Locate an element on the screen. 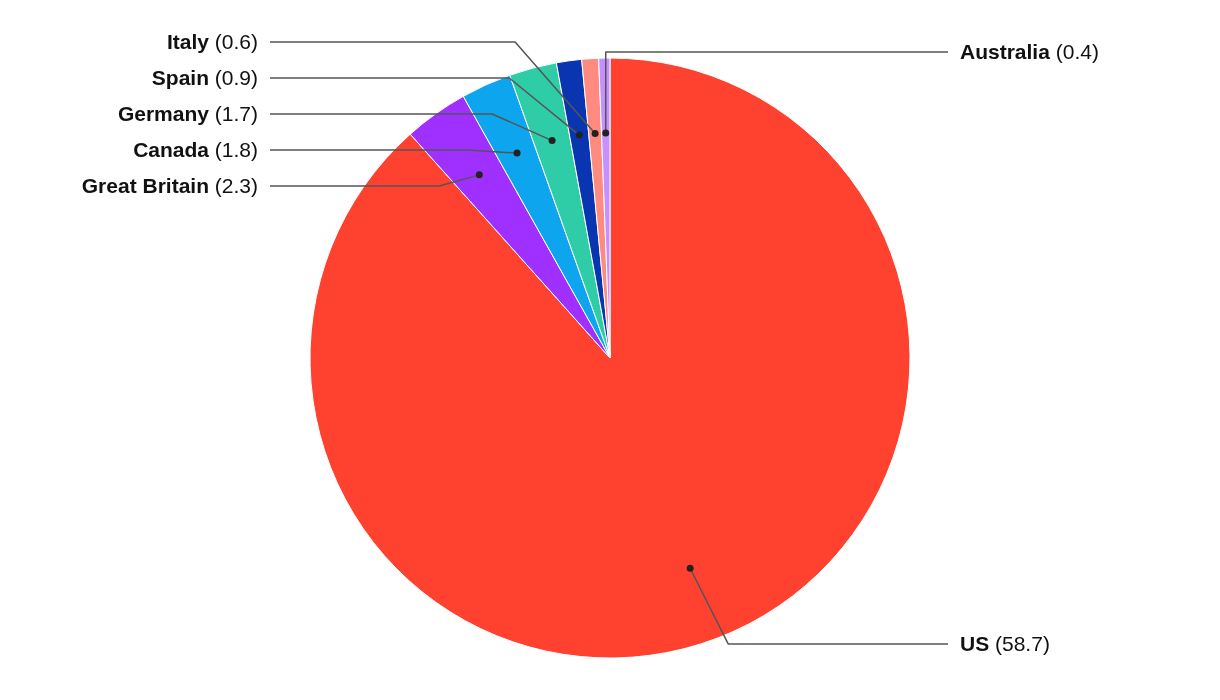 The height and width of the screenshot is (700, 1220). data-label: (0.9) is located at coordinates (233, 78).